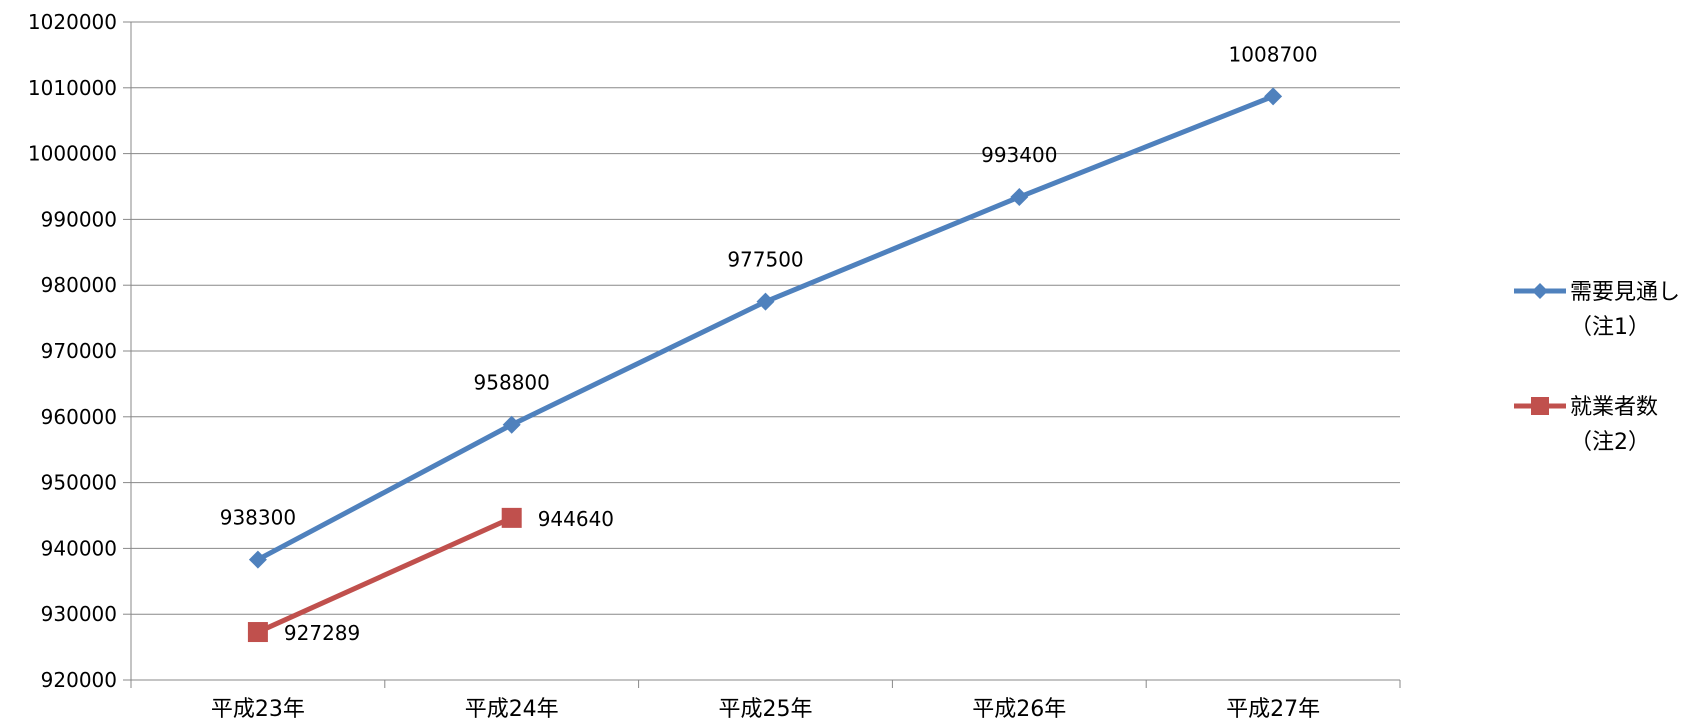 The height and width of the screenshot is (725, 1698). What do you see at coordinates (79, 483) in the screenshot?
I see `y-tick-label: 950000` at bounding box center [79, 483].